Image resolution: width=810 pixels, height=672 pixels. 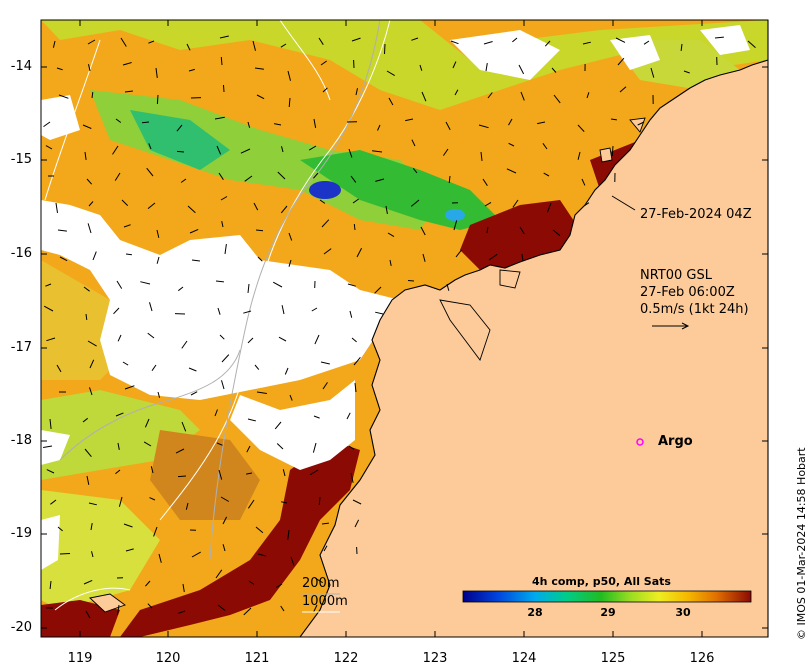 What do you see at coordinates (257, 658) in the screenshot?
I see `lon-tick: 121` at bounding box center [257, 658].